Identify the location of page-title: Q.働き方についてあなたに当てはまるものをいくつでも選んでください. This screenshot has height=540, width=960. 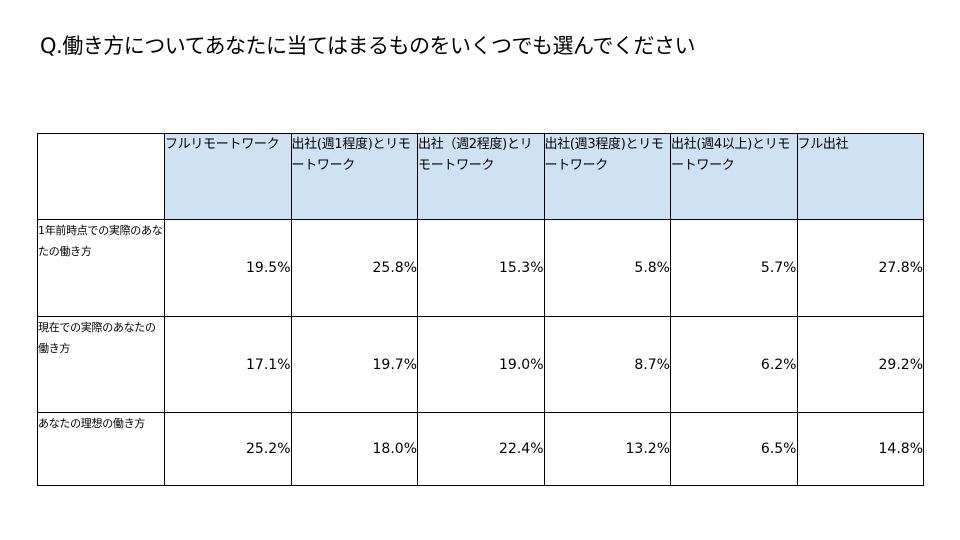
(367, 46).